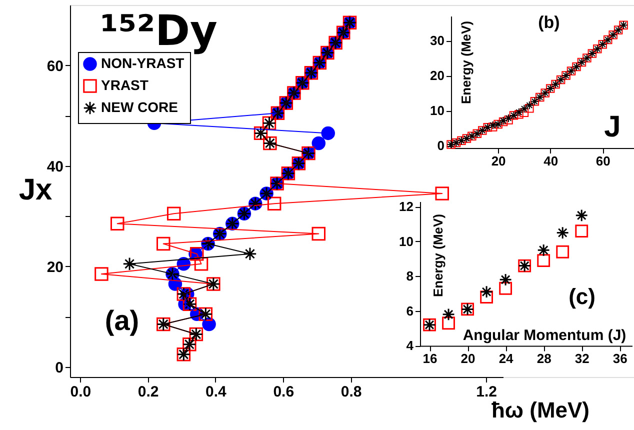 This screenshot has width=634, height=430. I want to click on legend-label: NON-YRAST, so click(143, 63).